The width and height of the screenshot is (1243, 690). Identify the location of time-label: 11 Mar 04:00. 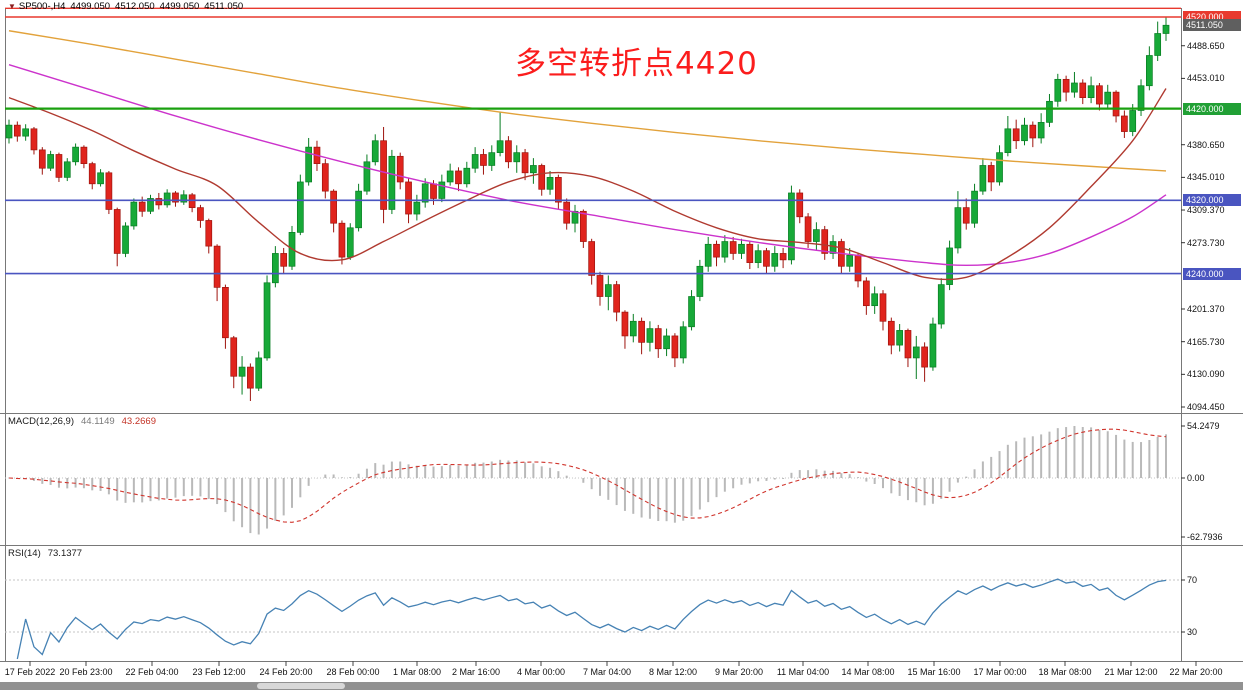
(803, 672).